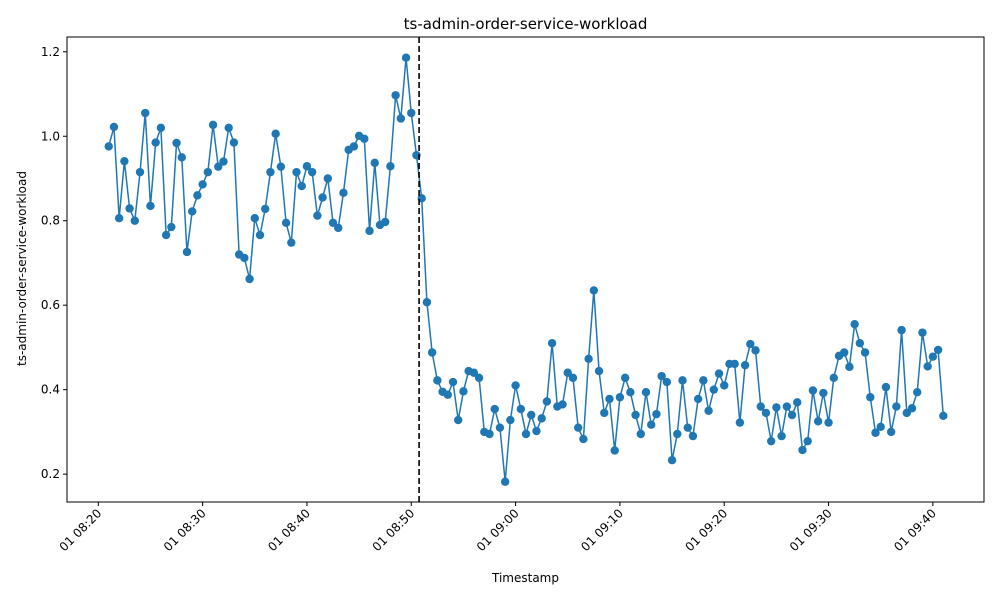 The width and height of the screenshot is (1000, 600). What do you see at coordinates (50, 390) in the screenshot?
I see `y-tick-label: 0.4` at bounding box center [50, 390].